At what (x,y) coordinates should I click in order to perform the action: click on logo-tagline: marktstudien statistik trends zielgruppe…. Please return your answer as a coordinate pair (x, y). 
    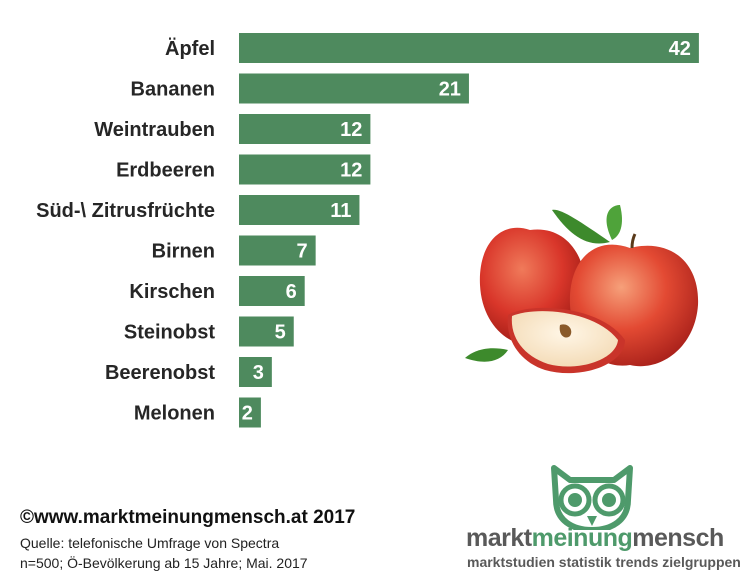
    Looking at the image, I should click on (604, 562).